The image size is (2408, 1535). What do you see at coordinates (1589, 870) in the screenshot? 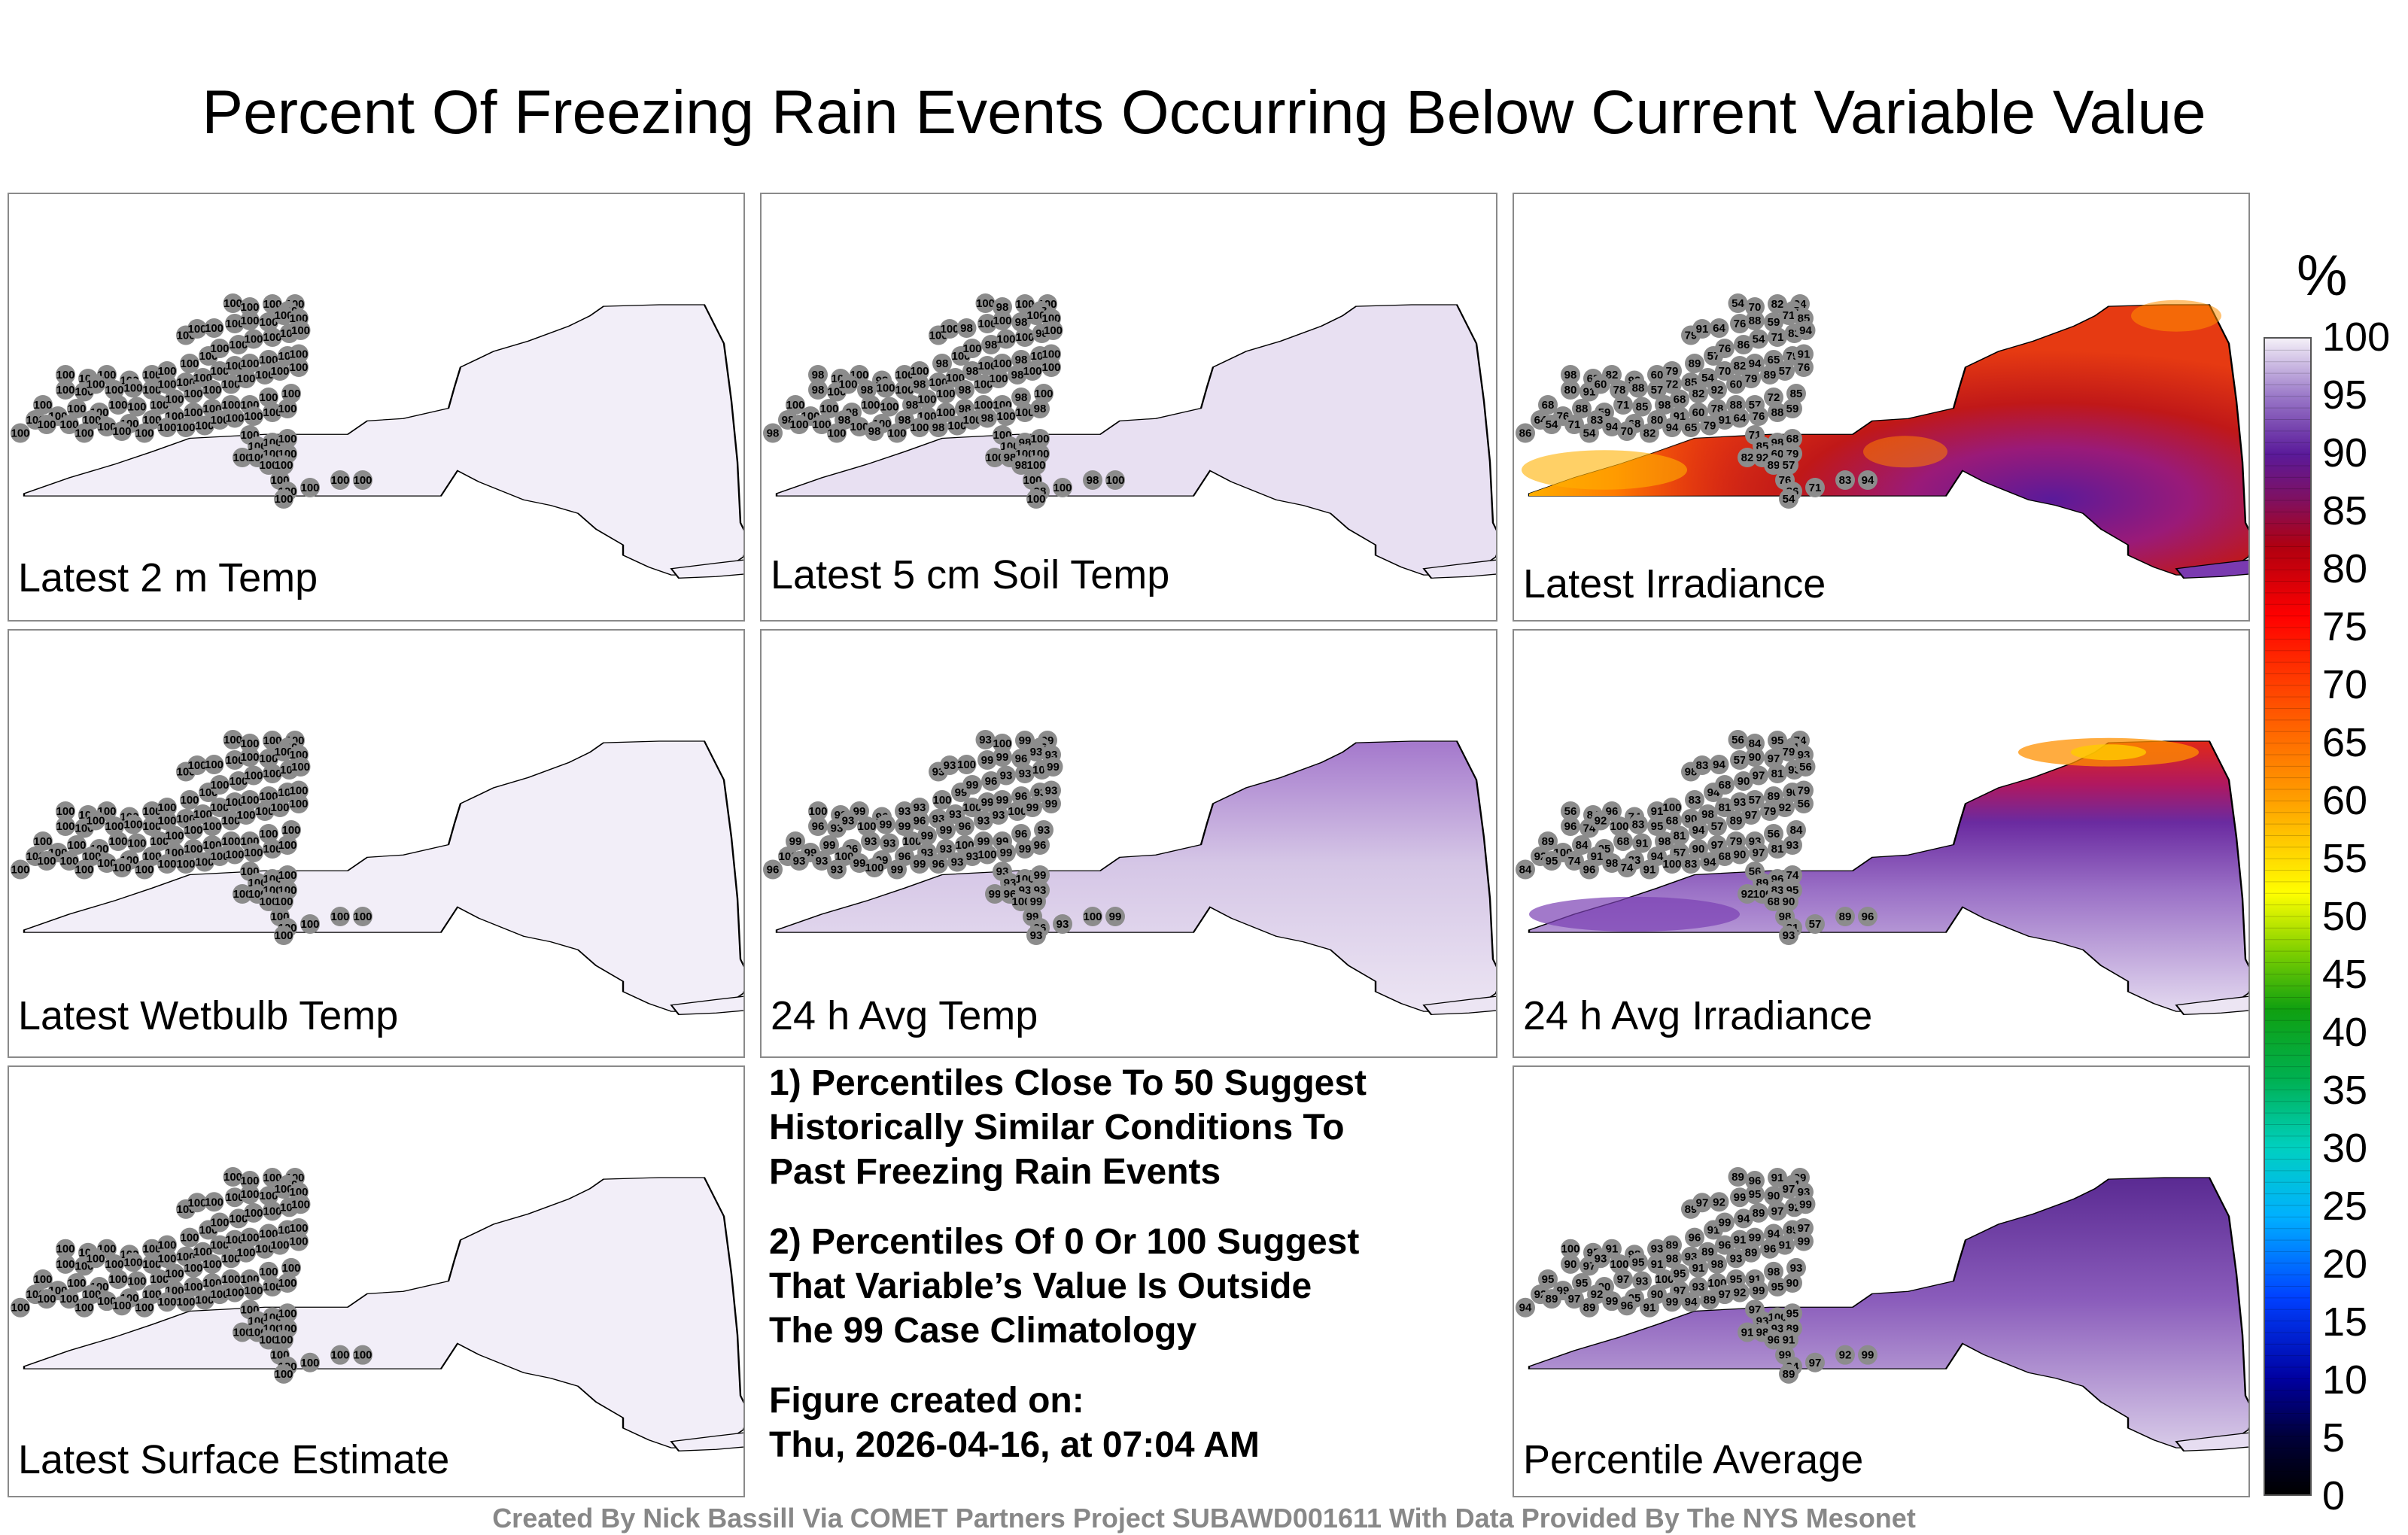
I see `station-value: 96` at bounding box center [1589, 870].